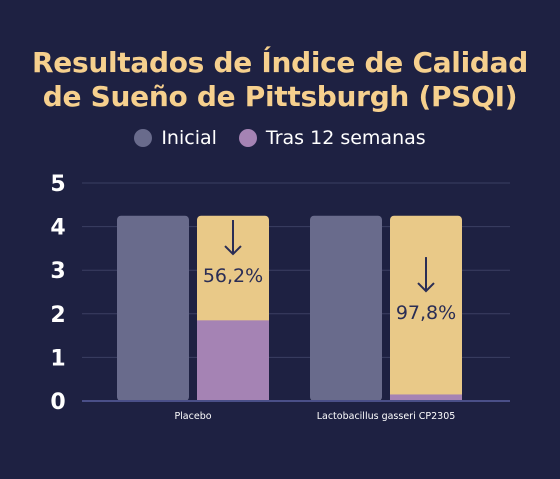  What do you see at coordinates (345, 138) in the screenshot?
I see `legend-label-tras: Tras 12 semanas` at bounding box center [345, 138].